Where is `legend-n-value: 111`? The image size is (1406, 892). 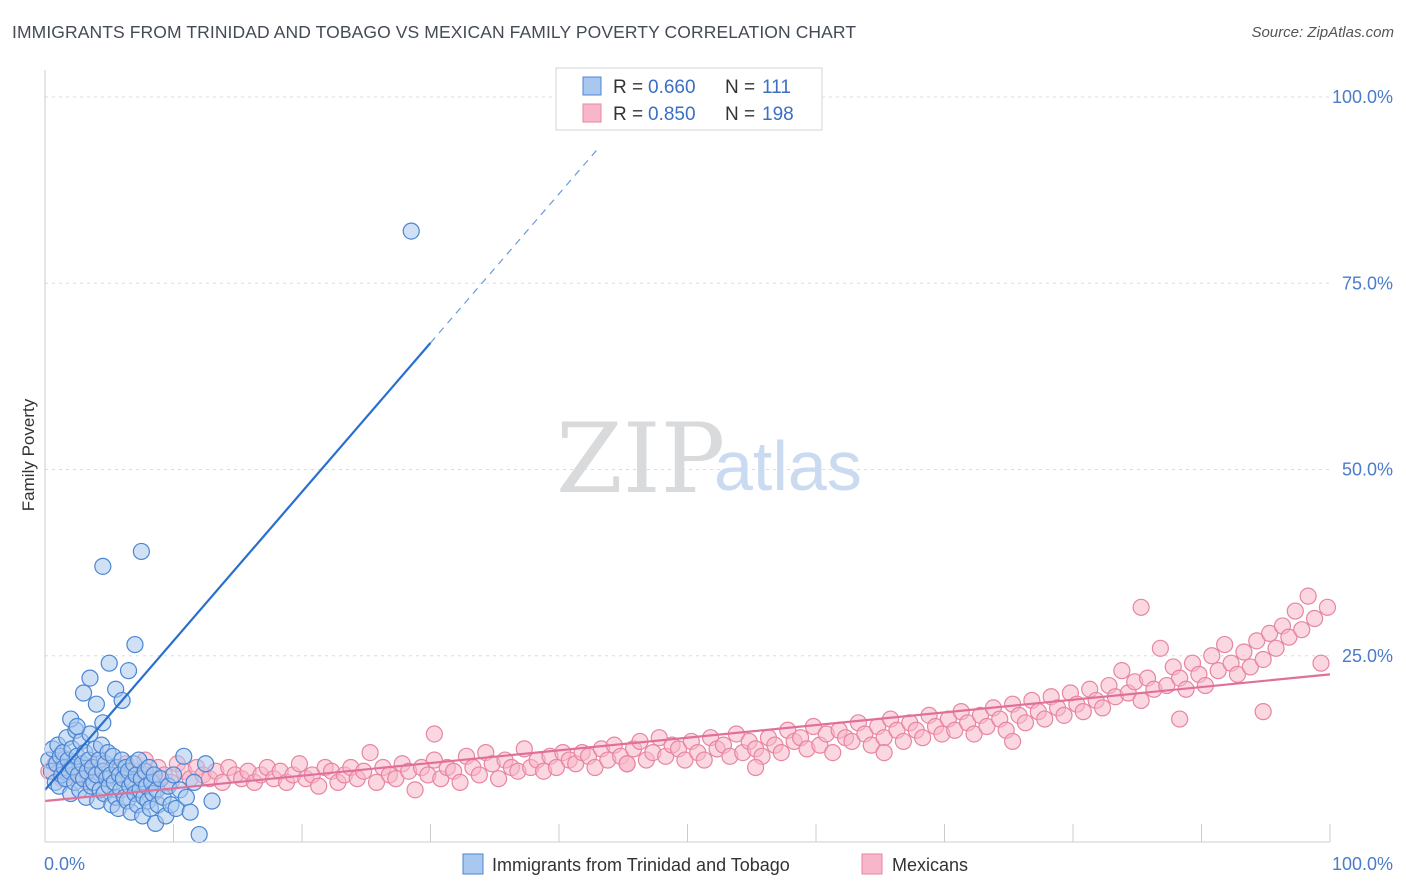 legend-n-value: 111 is located at coordinates (776, 87).